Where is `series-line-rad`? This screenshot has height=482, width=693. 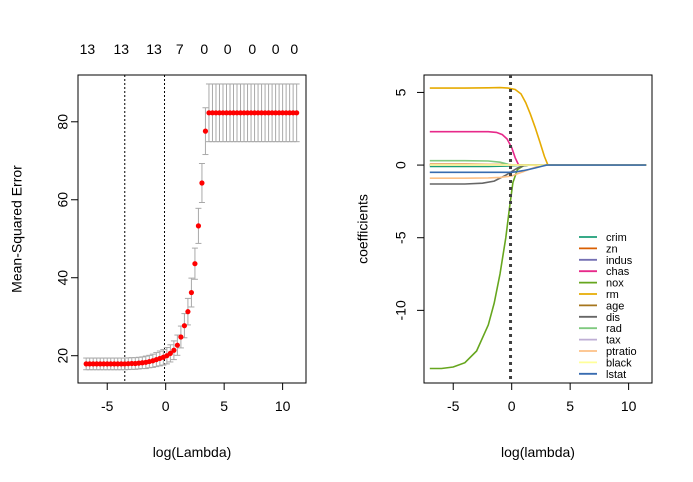
series-line-rad is located at coordinates (469, 162).